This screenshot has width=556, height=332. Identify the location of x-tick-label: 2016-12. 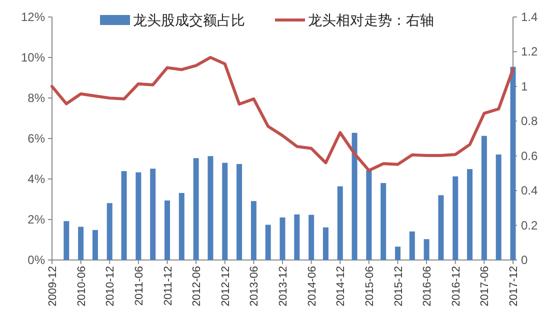
(456, 286).